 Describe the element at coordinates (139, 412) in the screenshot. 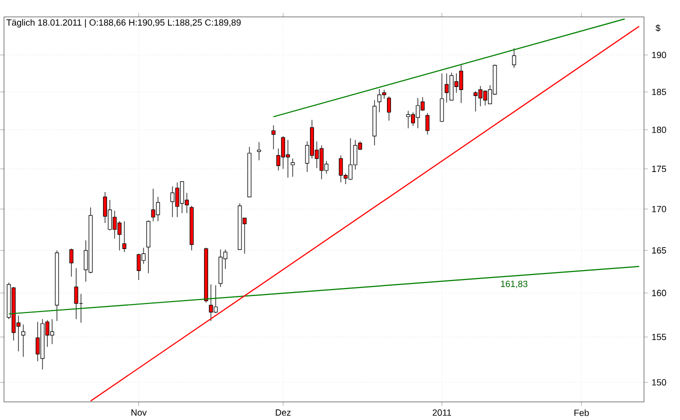

I see `x-tick-label: Nov` at that location.